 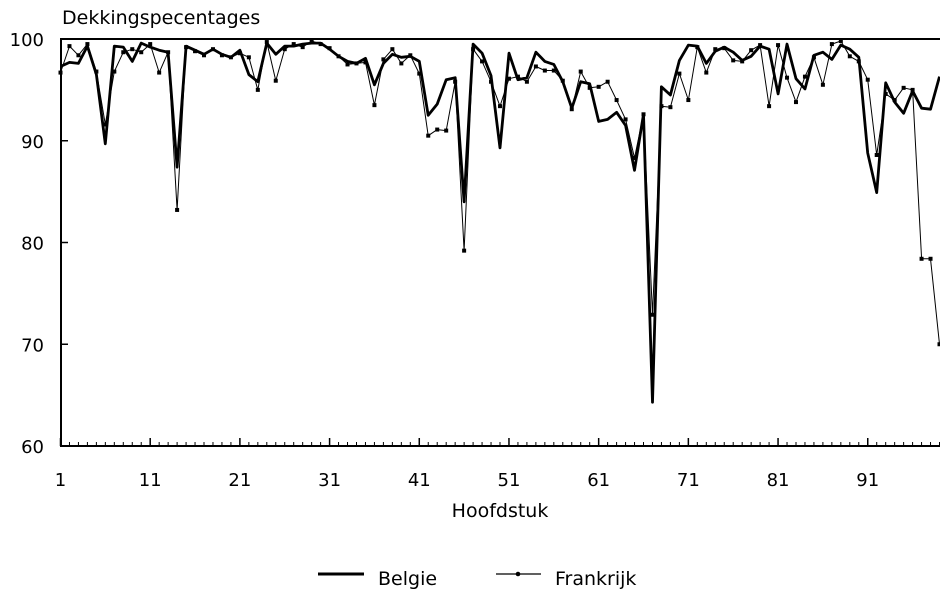 What do you see at coordinates (419, 480) in the screenshot?
I see `x-tick-label: 41` at bounding box center [419, 480].